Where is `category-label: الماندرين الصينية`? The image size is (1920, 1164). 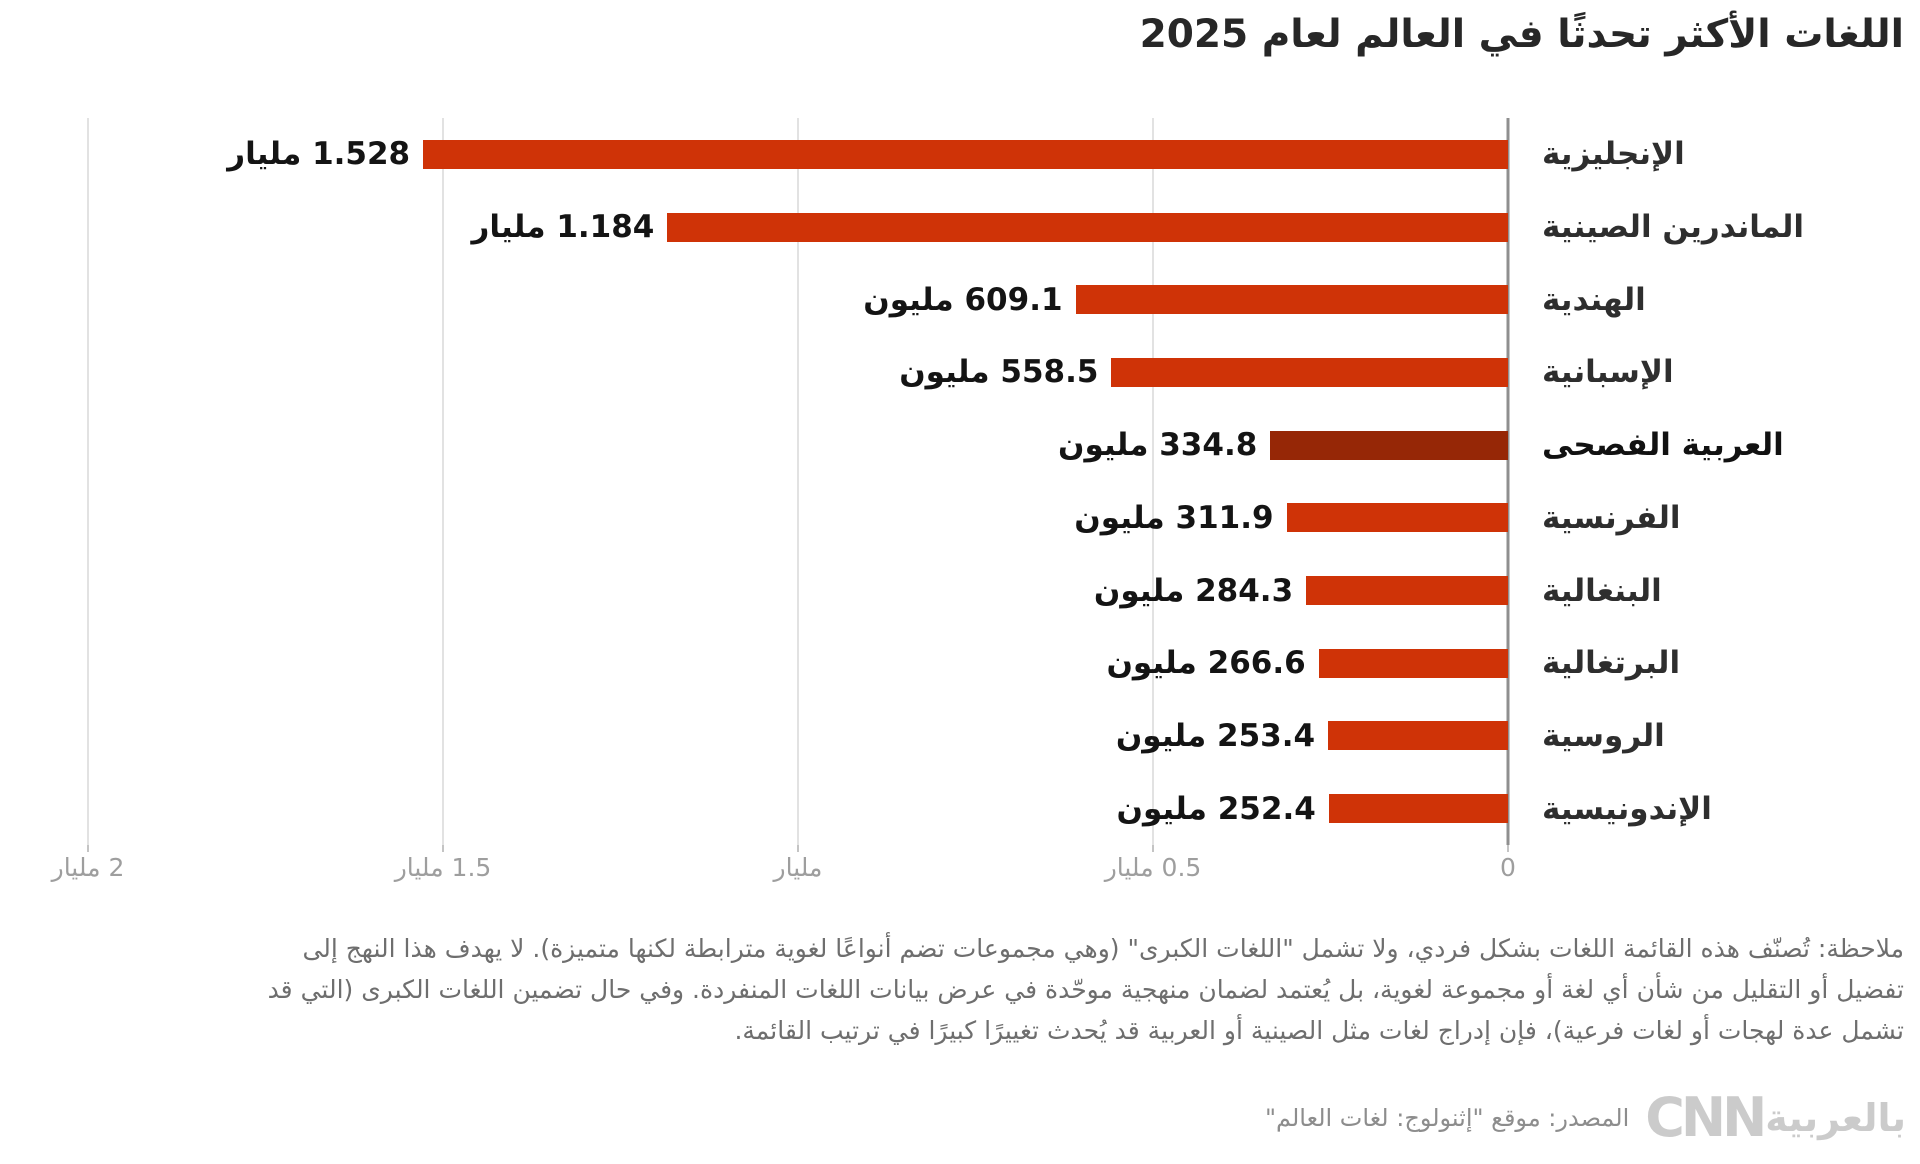 category-label: الماندرين الصينية is located at coordinates (1673, 227).